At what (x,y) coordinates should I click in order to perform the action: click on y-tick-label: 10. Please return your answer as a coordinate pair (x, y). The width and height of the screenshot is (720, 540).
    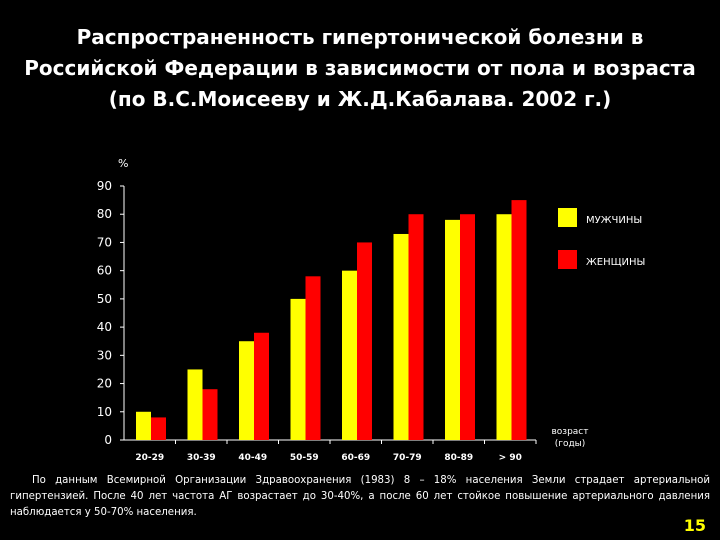
    Looking at the image, I should click on (104, 412).